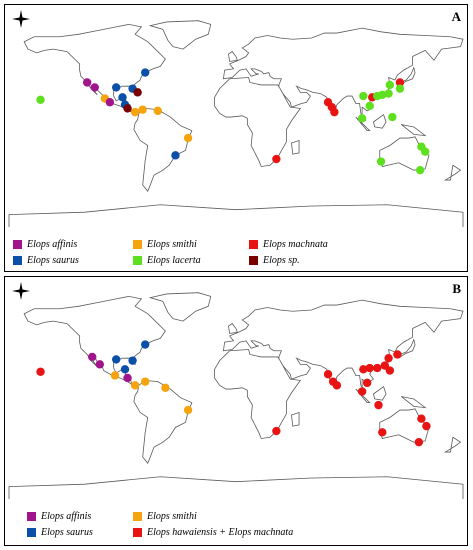 The image size is (473, 550). What do you see at coordinates (66, 516) in the screenshot?
I see `legend-label: Elops affinis` at bounding box center [66, 516].